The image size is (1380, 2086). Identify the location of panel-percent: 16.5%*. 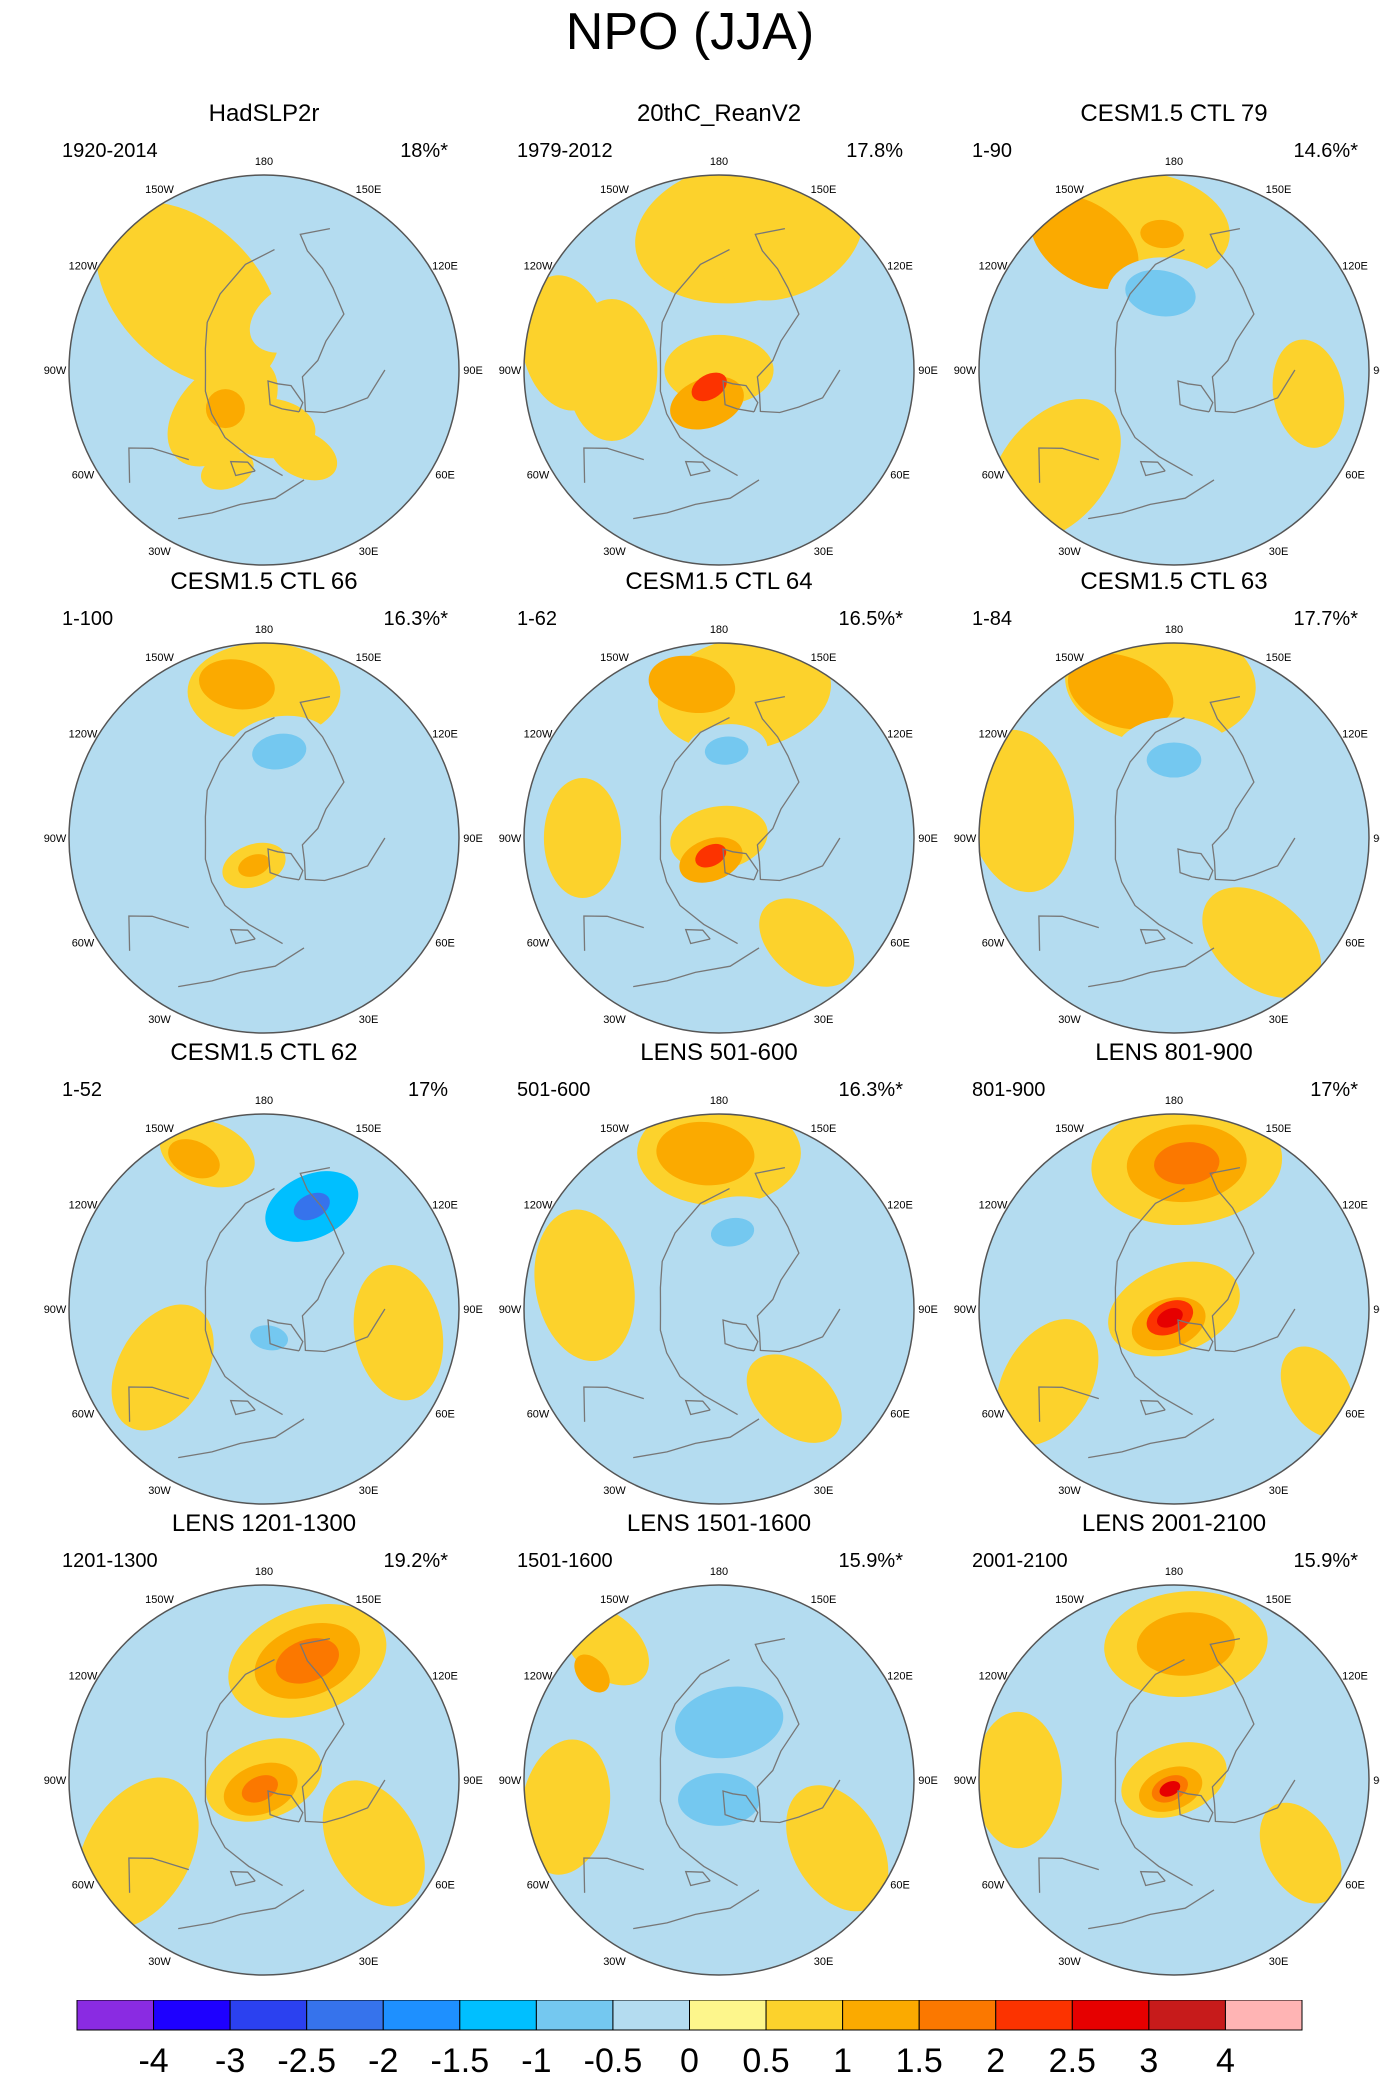
(871, 619).